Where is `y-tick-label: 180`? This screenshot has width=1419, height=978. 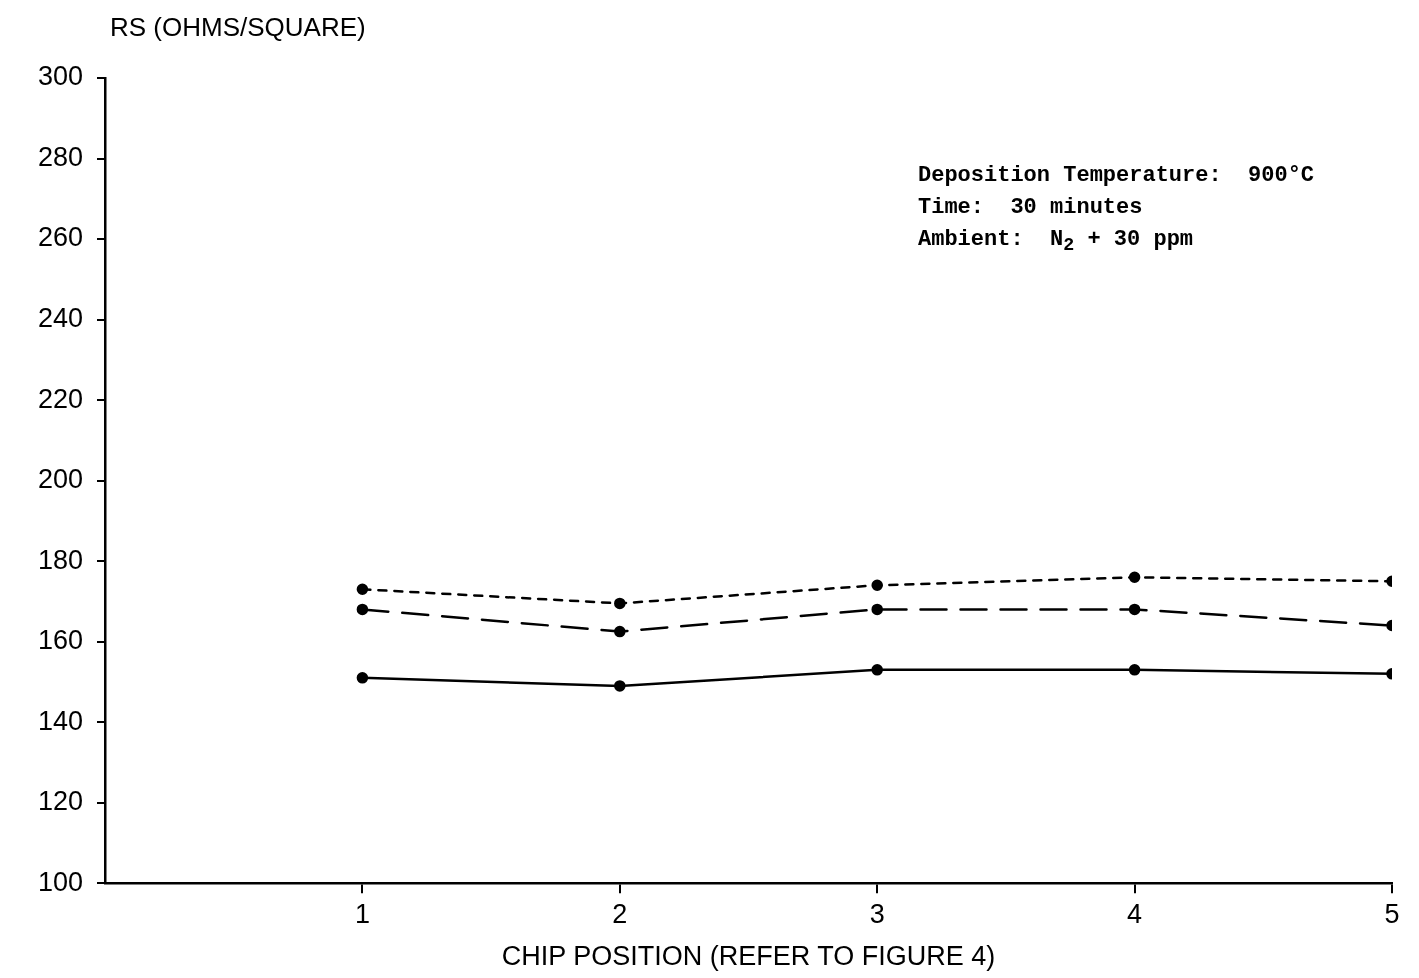
y-tick-label: 180 is located at coordinates (60, 559).